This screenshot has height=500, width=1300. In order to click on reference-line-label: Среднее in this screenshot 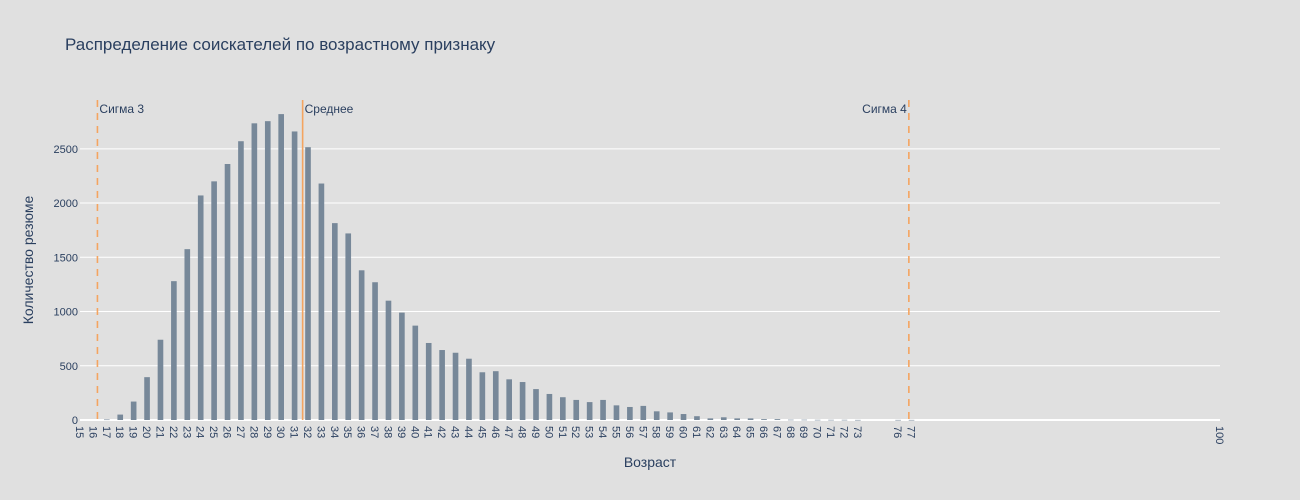, I will do `click(329, 109)`.